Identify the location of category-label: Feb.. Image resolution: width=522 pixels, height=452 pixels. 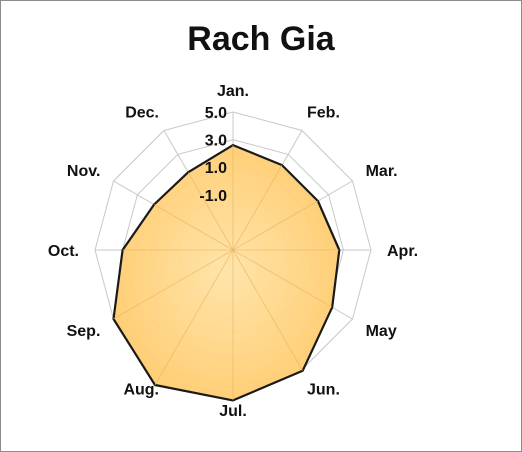
(323, 112).